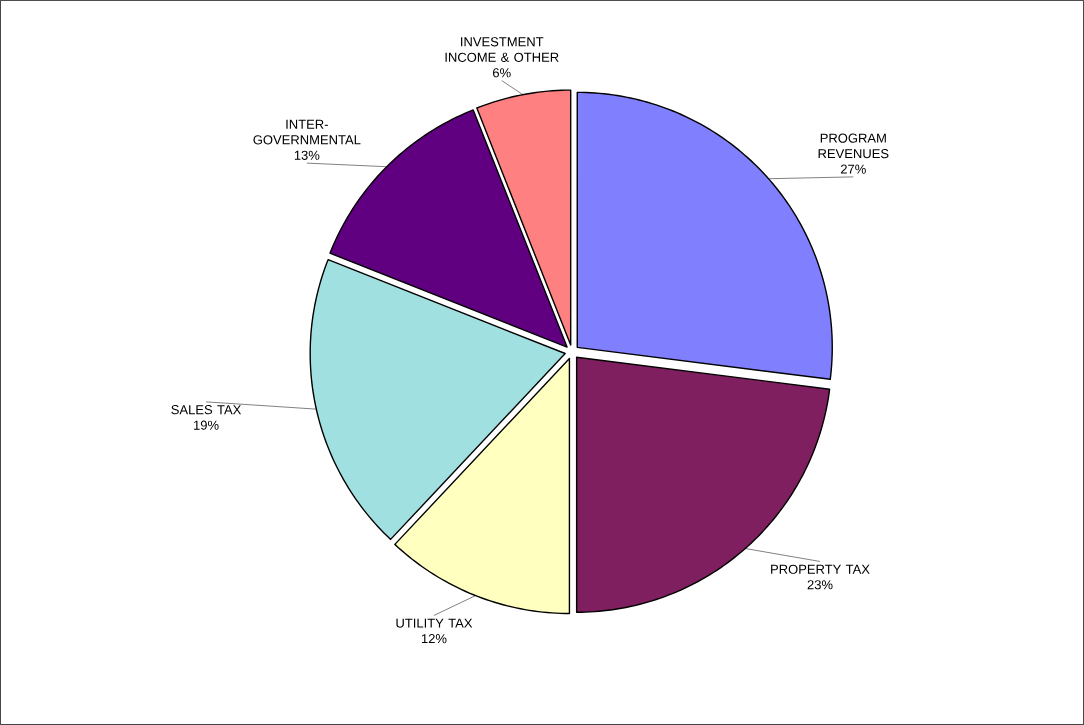  What do you see at coordinates (820, 569) in the screenshot?
I see `slice-label: PROPERTY TAX` at bounding box center [820, 569].